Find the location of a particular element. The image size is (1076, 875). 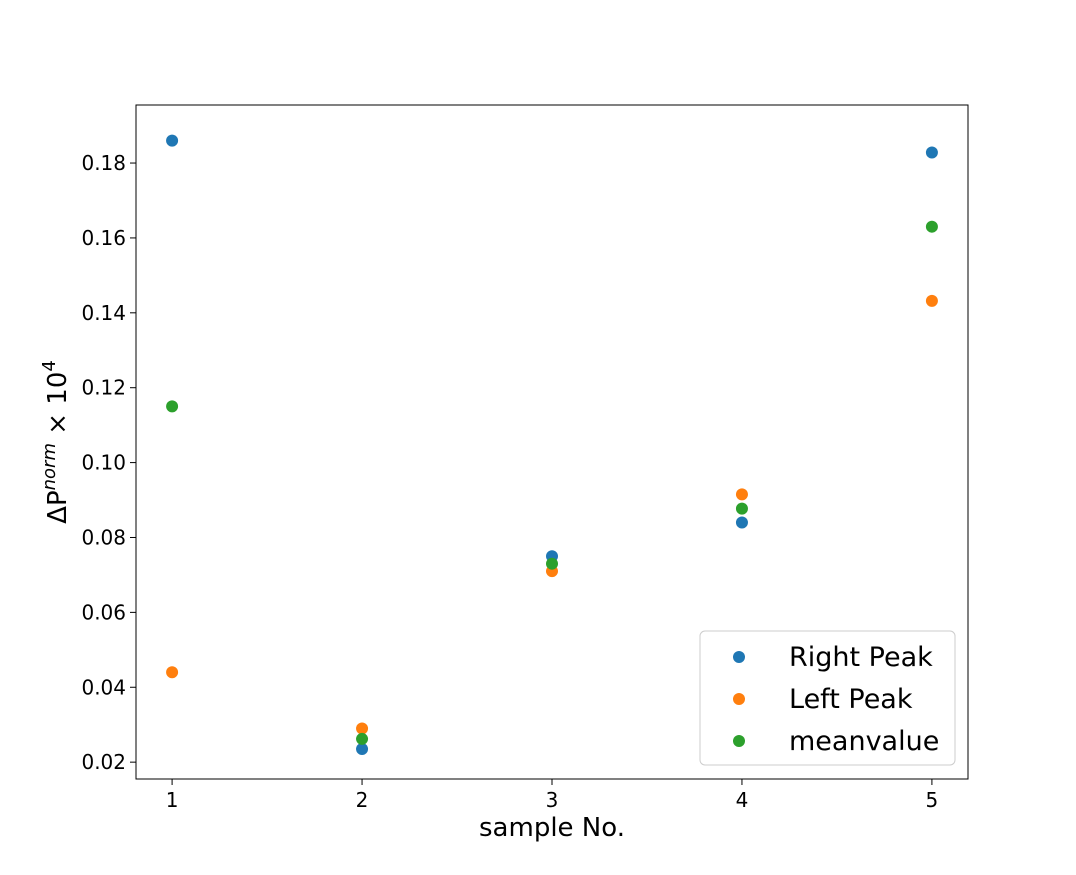

y-axis-label: ΔPnorm × 104 is located at coordinates (56, 442).